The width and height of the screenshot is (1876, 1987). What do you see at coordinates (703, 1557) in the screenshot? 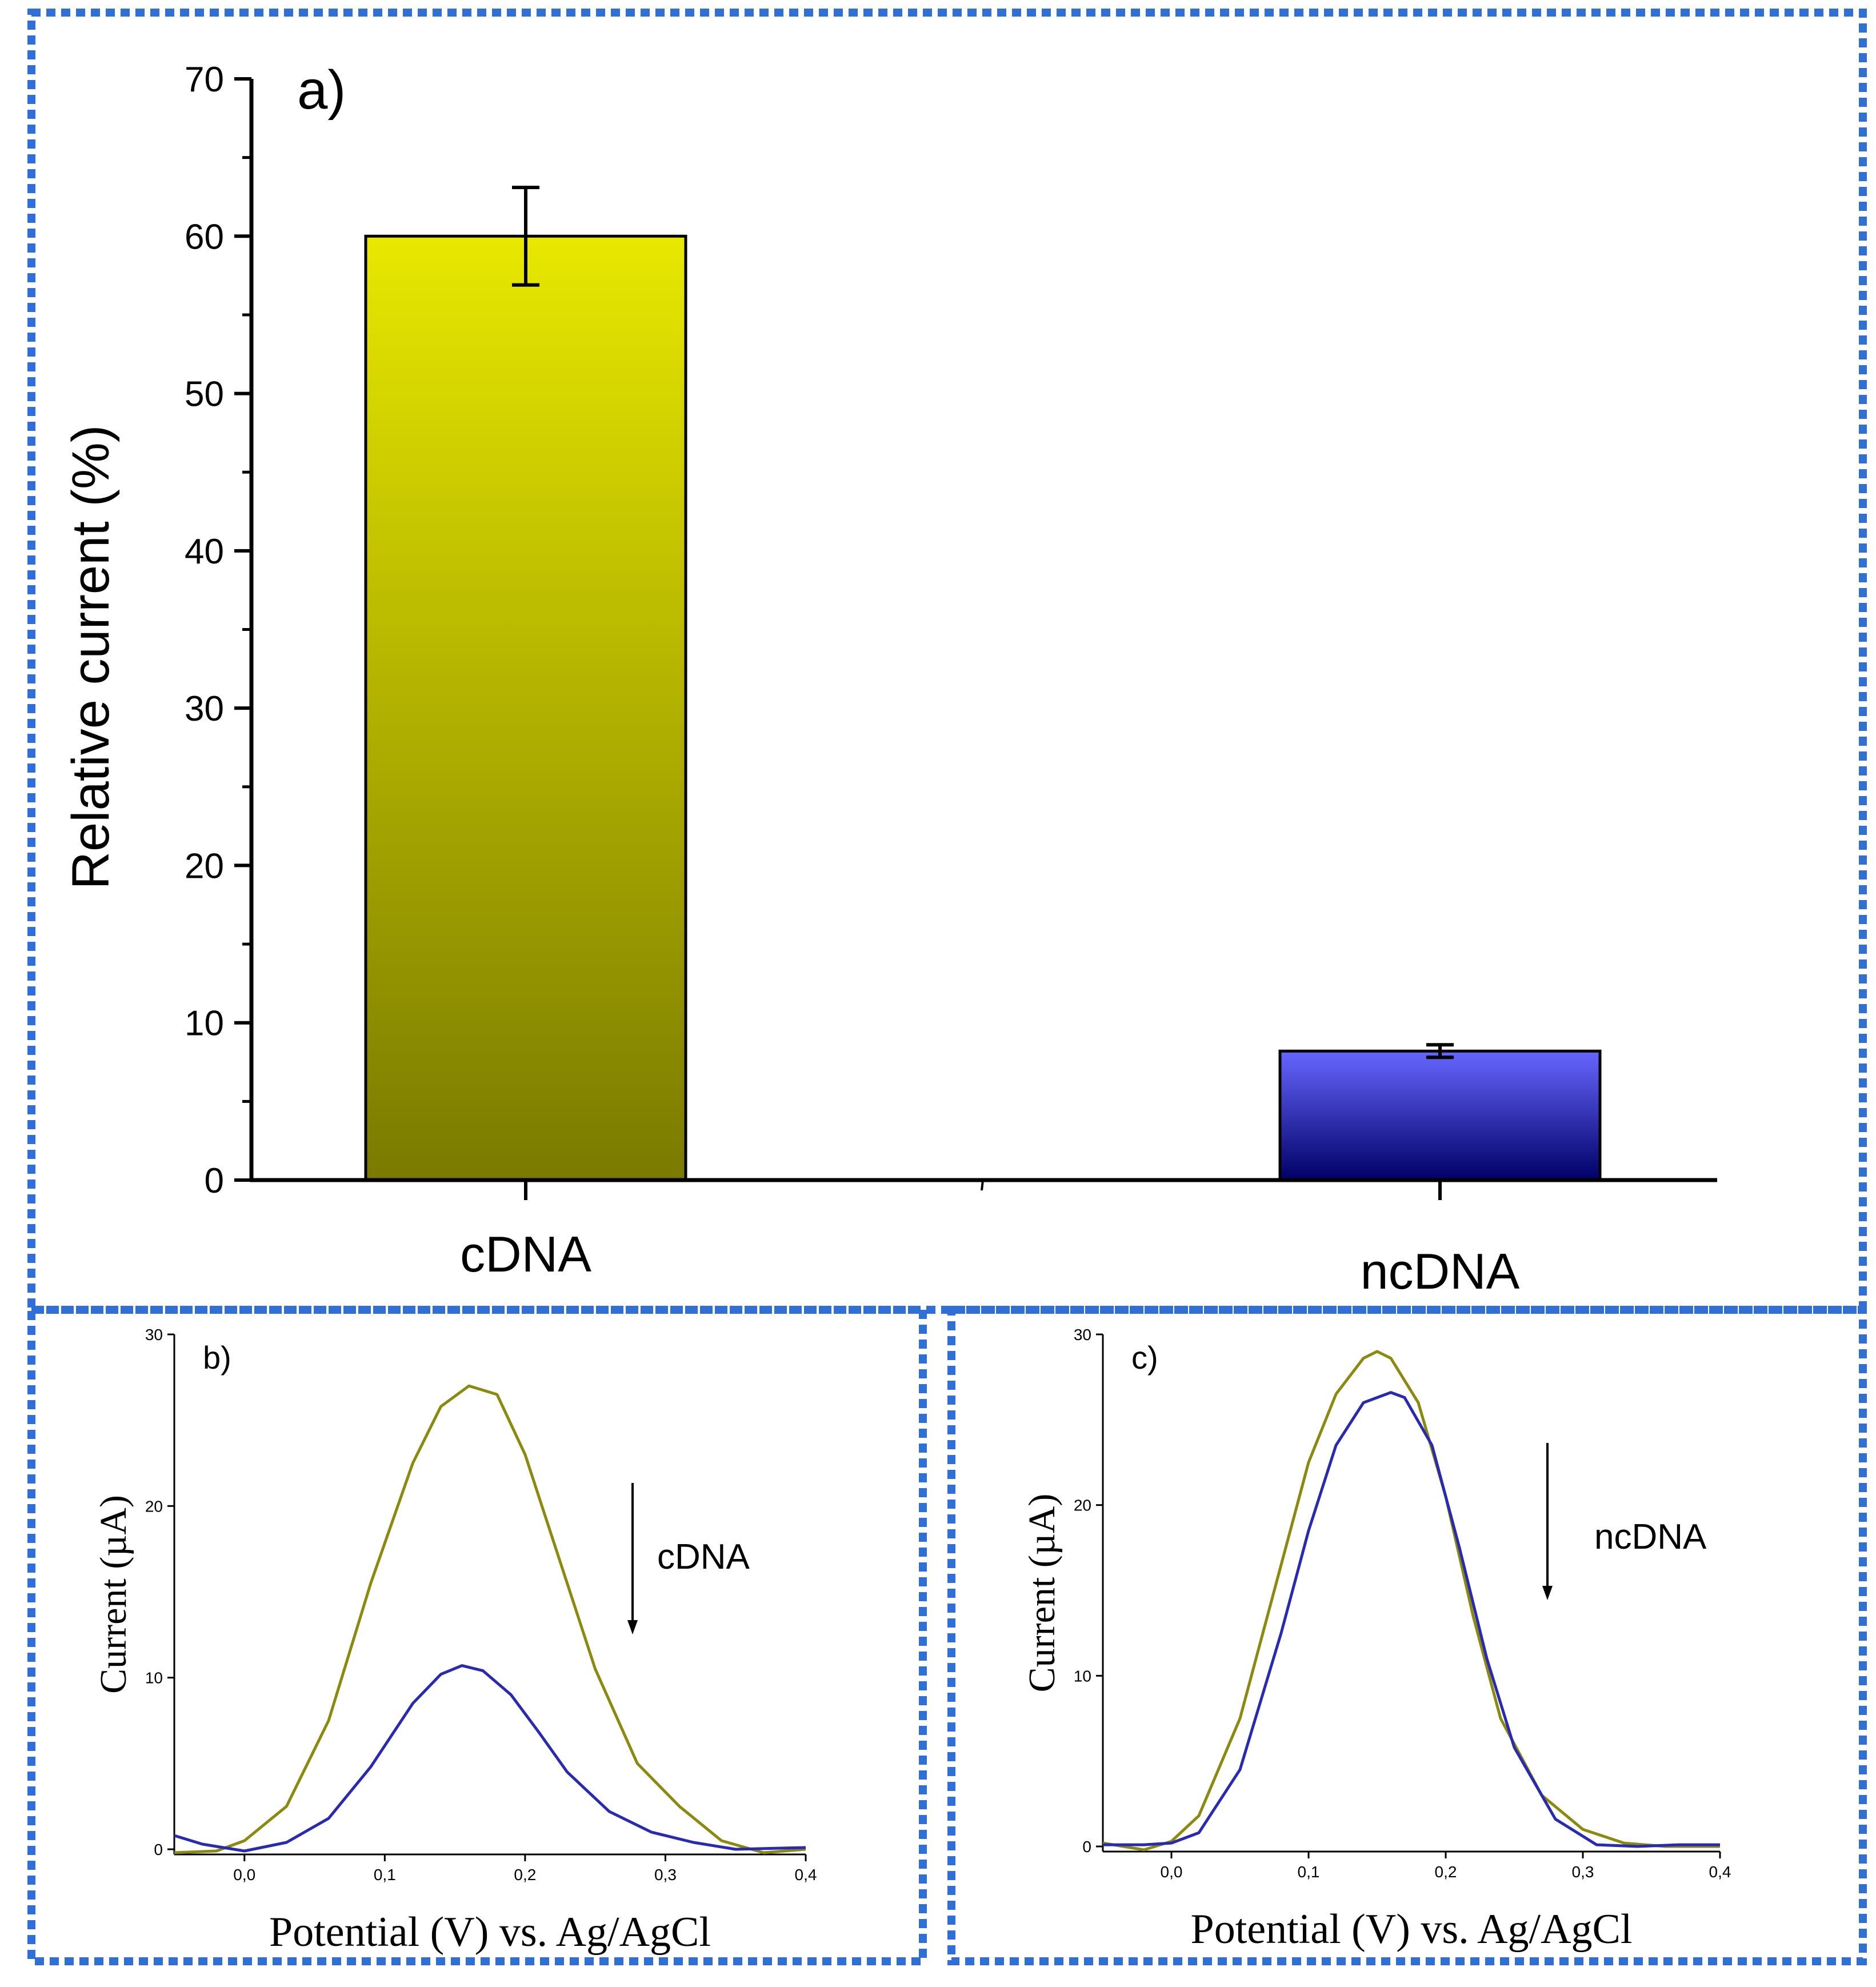
I see `annotation-label: cDNA` at bounding box center [703, 1557].